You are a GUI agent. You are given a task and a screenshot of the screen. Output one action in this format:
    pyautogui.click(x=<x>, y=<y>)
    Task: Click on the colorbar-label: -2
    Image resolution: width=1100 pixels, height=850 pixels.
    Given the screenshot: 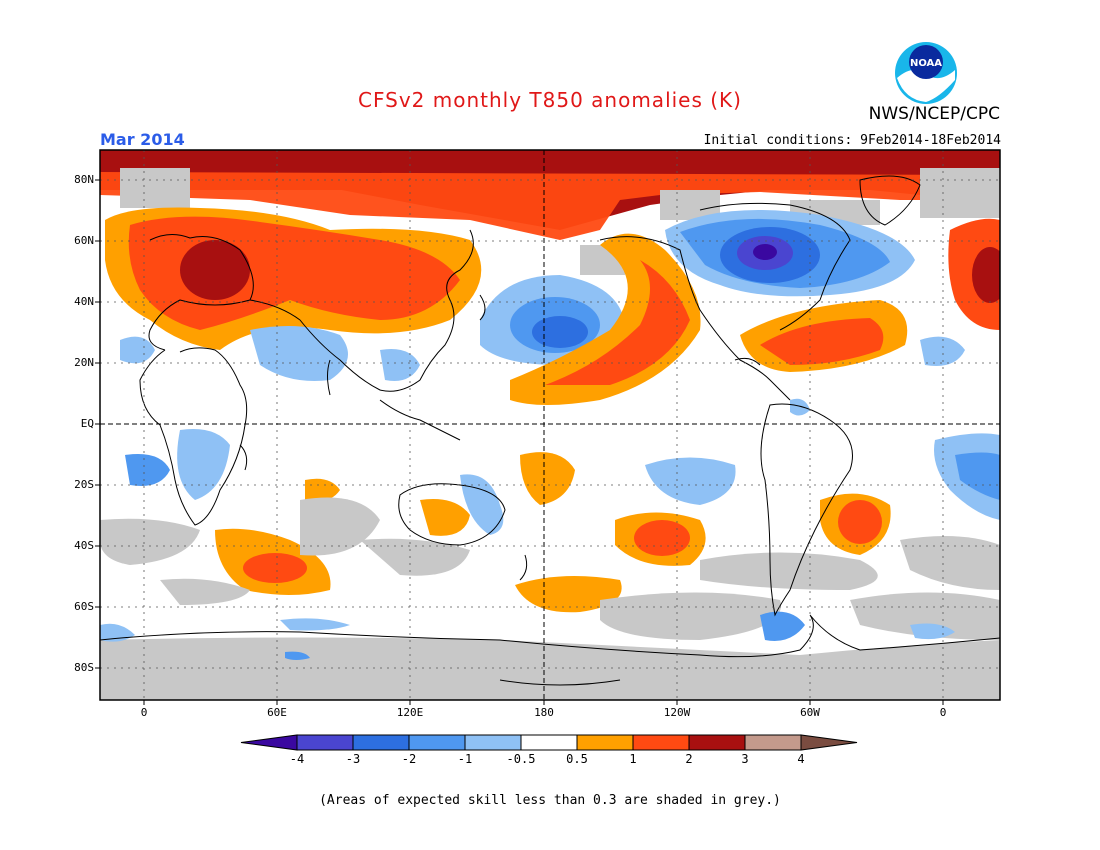 What is the action you would take?
    pyautogui.click(x=409, y=759)
    